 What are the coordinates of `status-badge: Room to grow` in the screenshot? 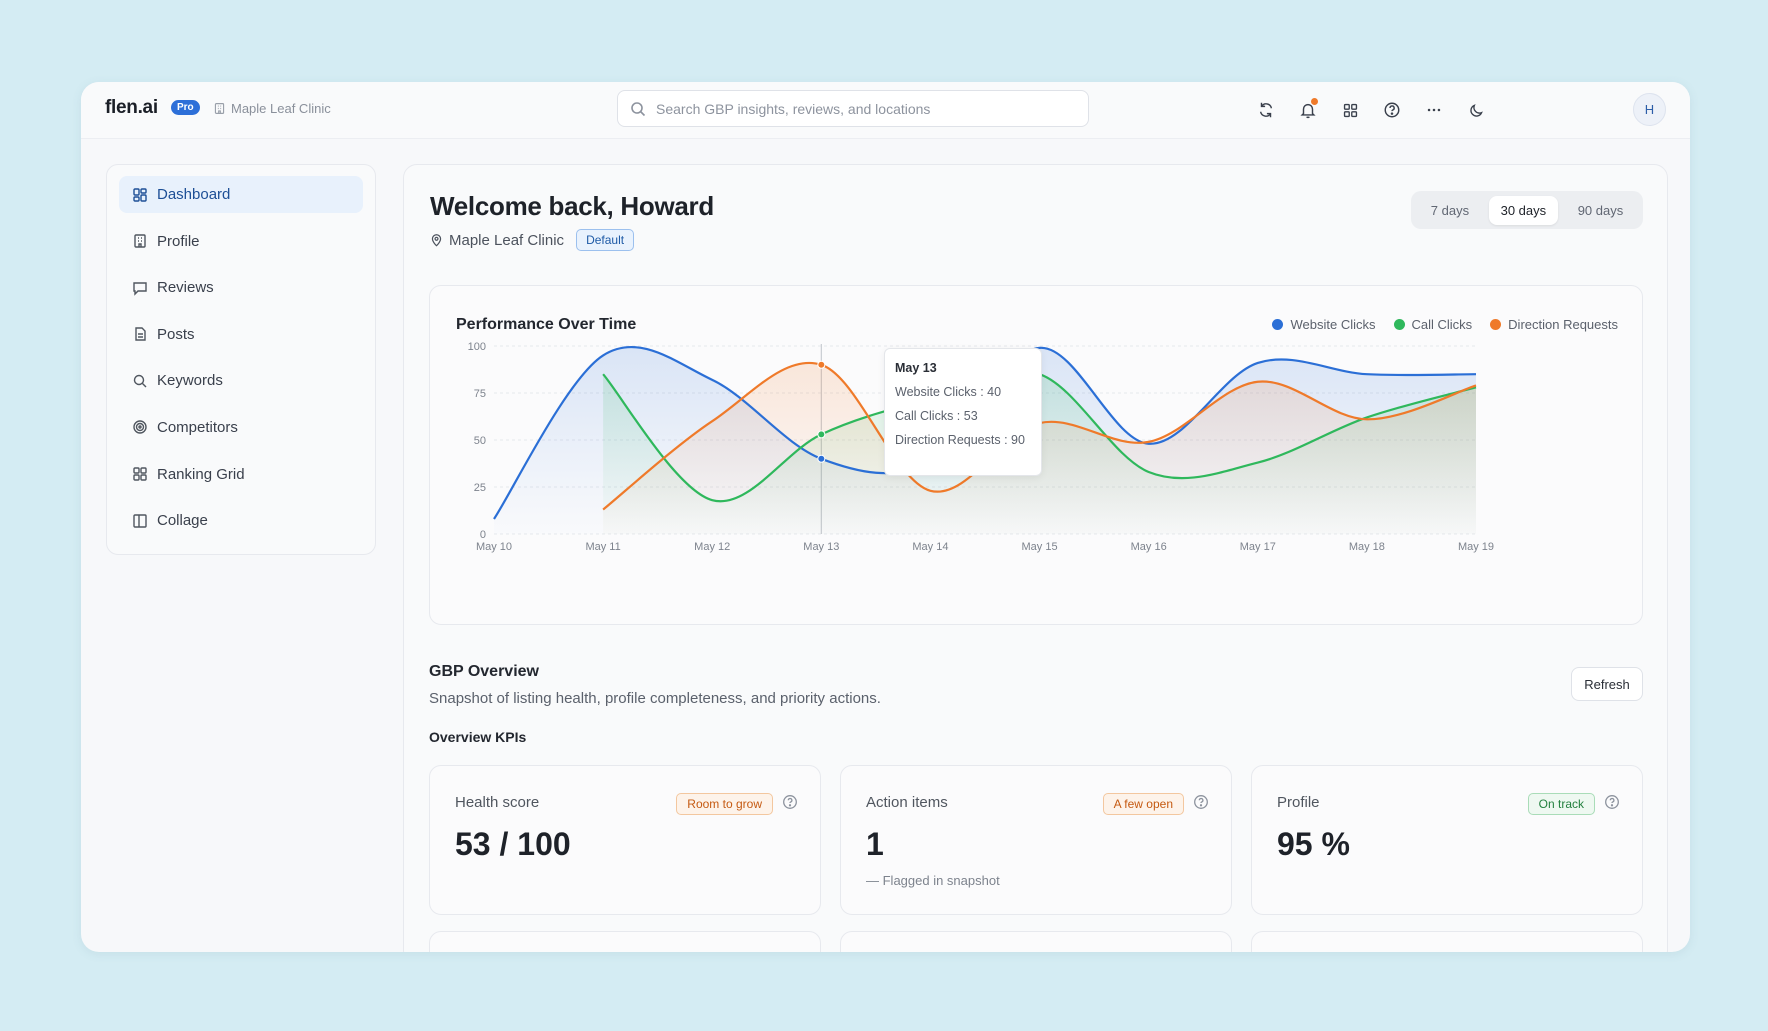 It's located at (724, 804).